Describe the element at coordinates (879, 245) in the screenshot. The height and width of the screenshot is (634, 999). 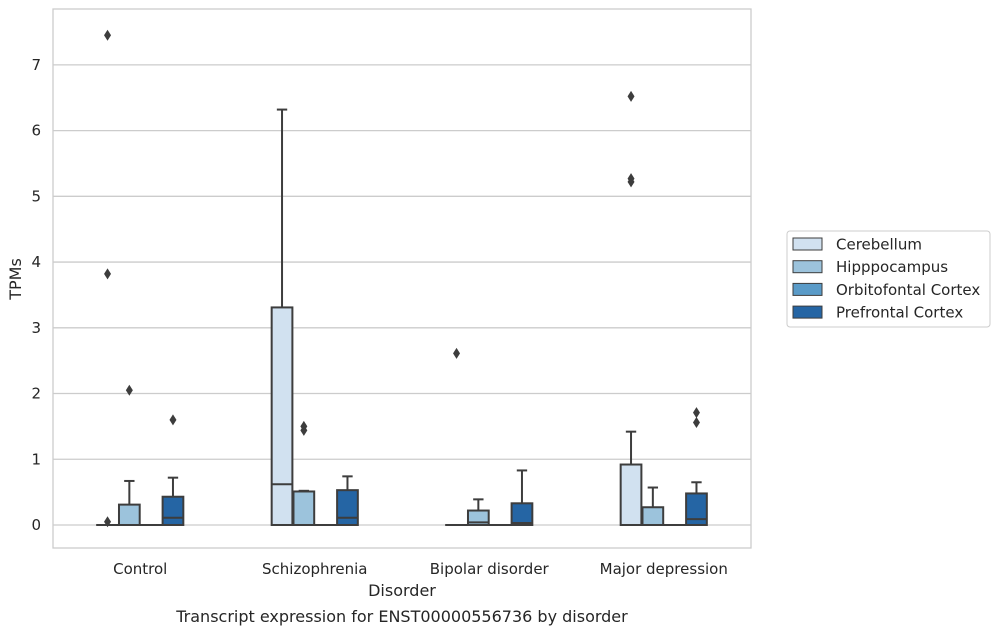
I see `legend-label: Cerebellum` at that location.